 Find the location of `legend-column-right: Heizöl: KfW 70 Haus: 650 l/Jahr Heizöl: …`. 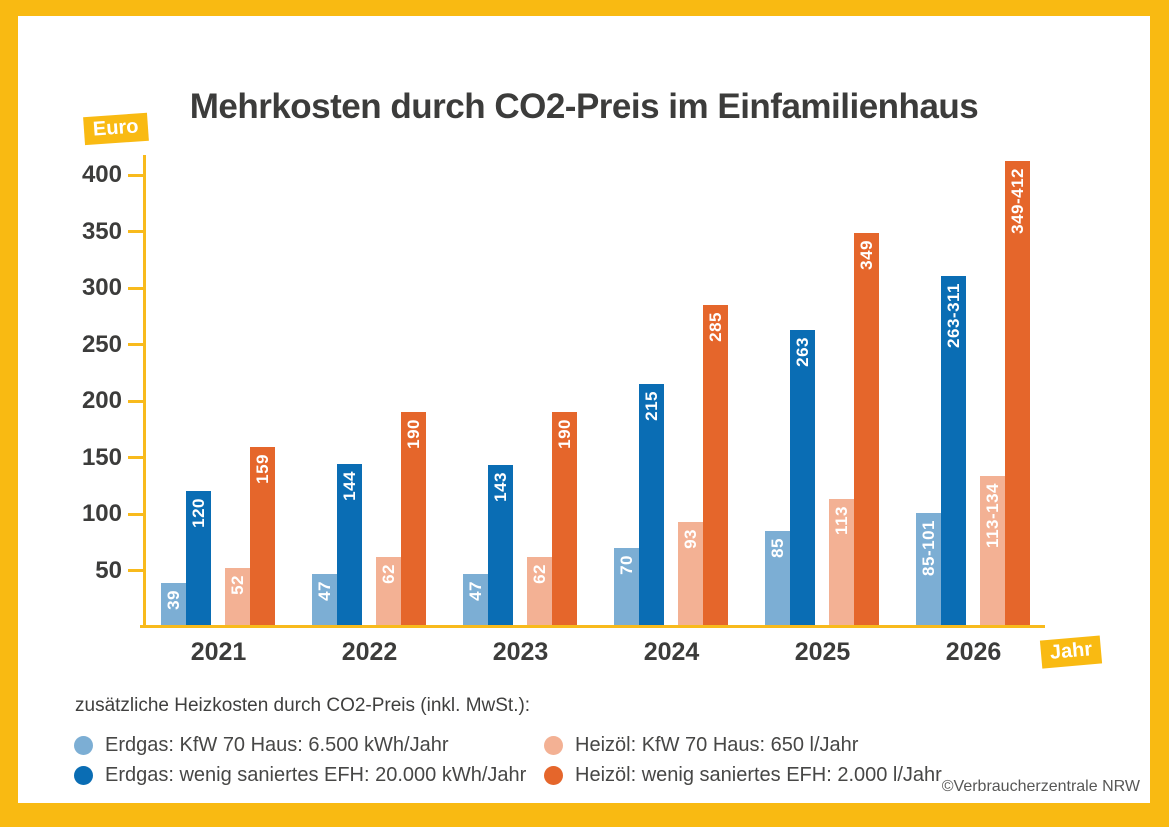

legend-column-right: Heizöl: KfW 70 Haus: 650 l/Jahr Heizöl: … is located at coordinates (743, 760).